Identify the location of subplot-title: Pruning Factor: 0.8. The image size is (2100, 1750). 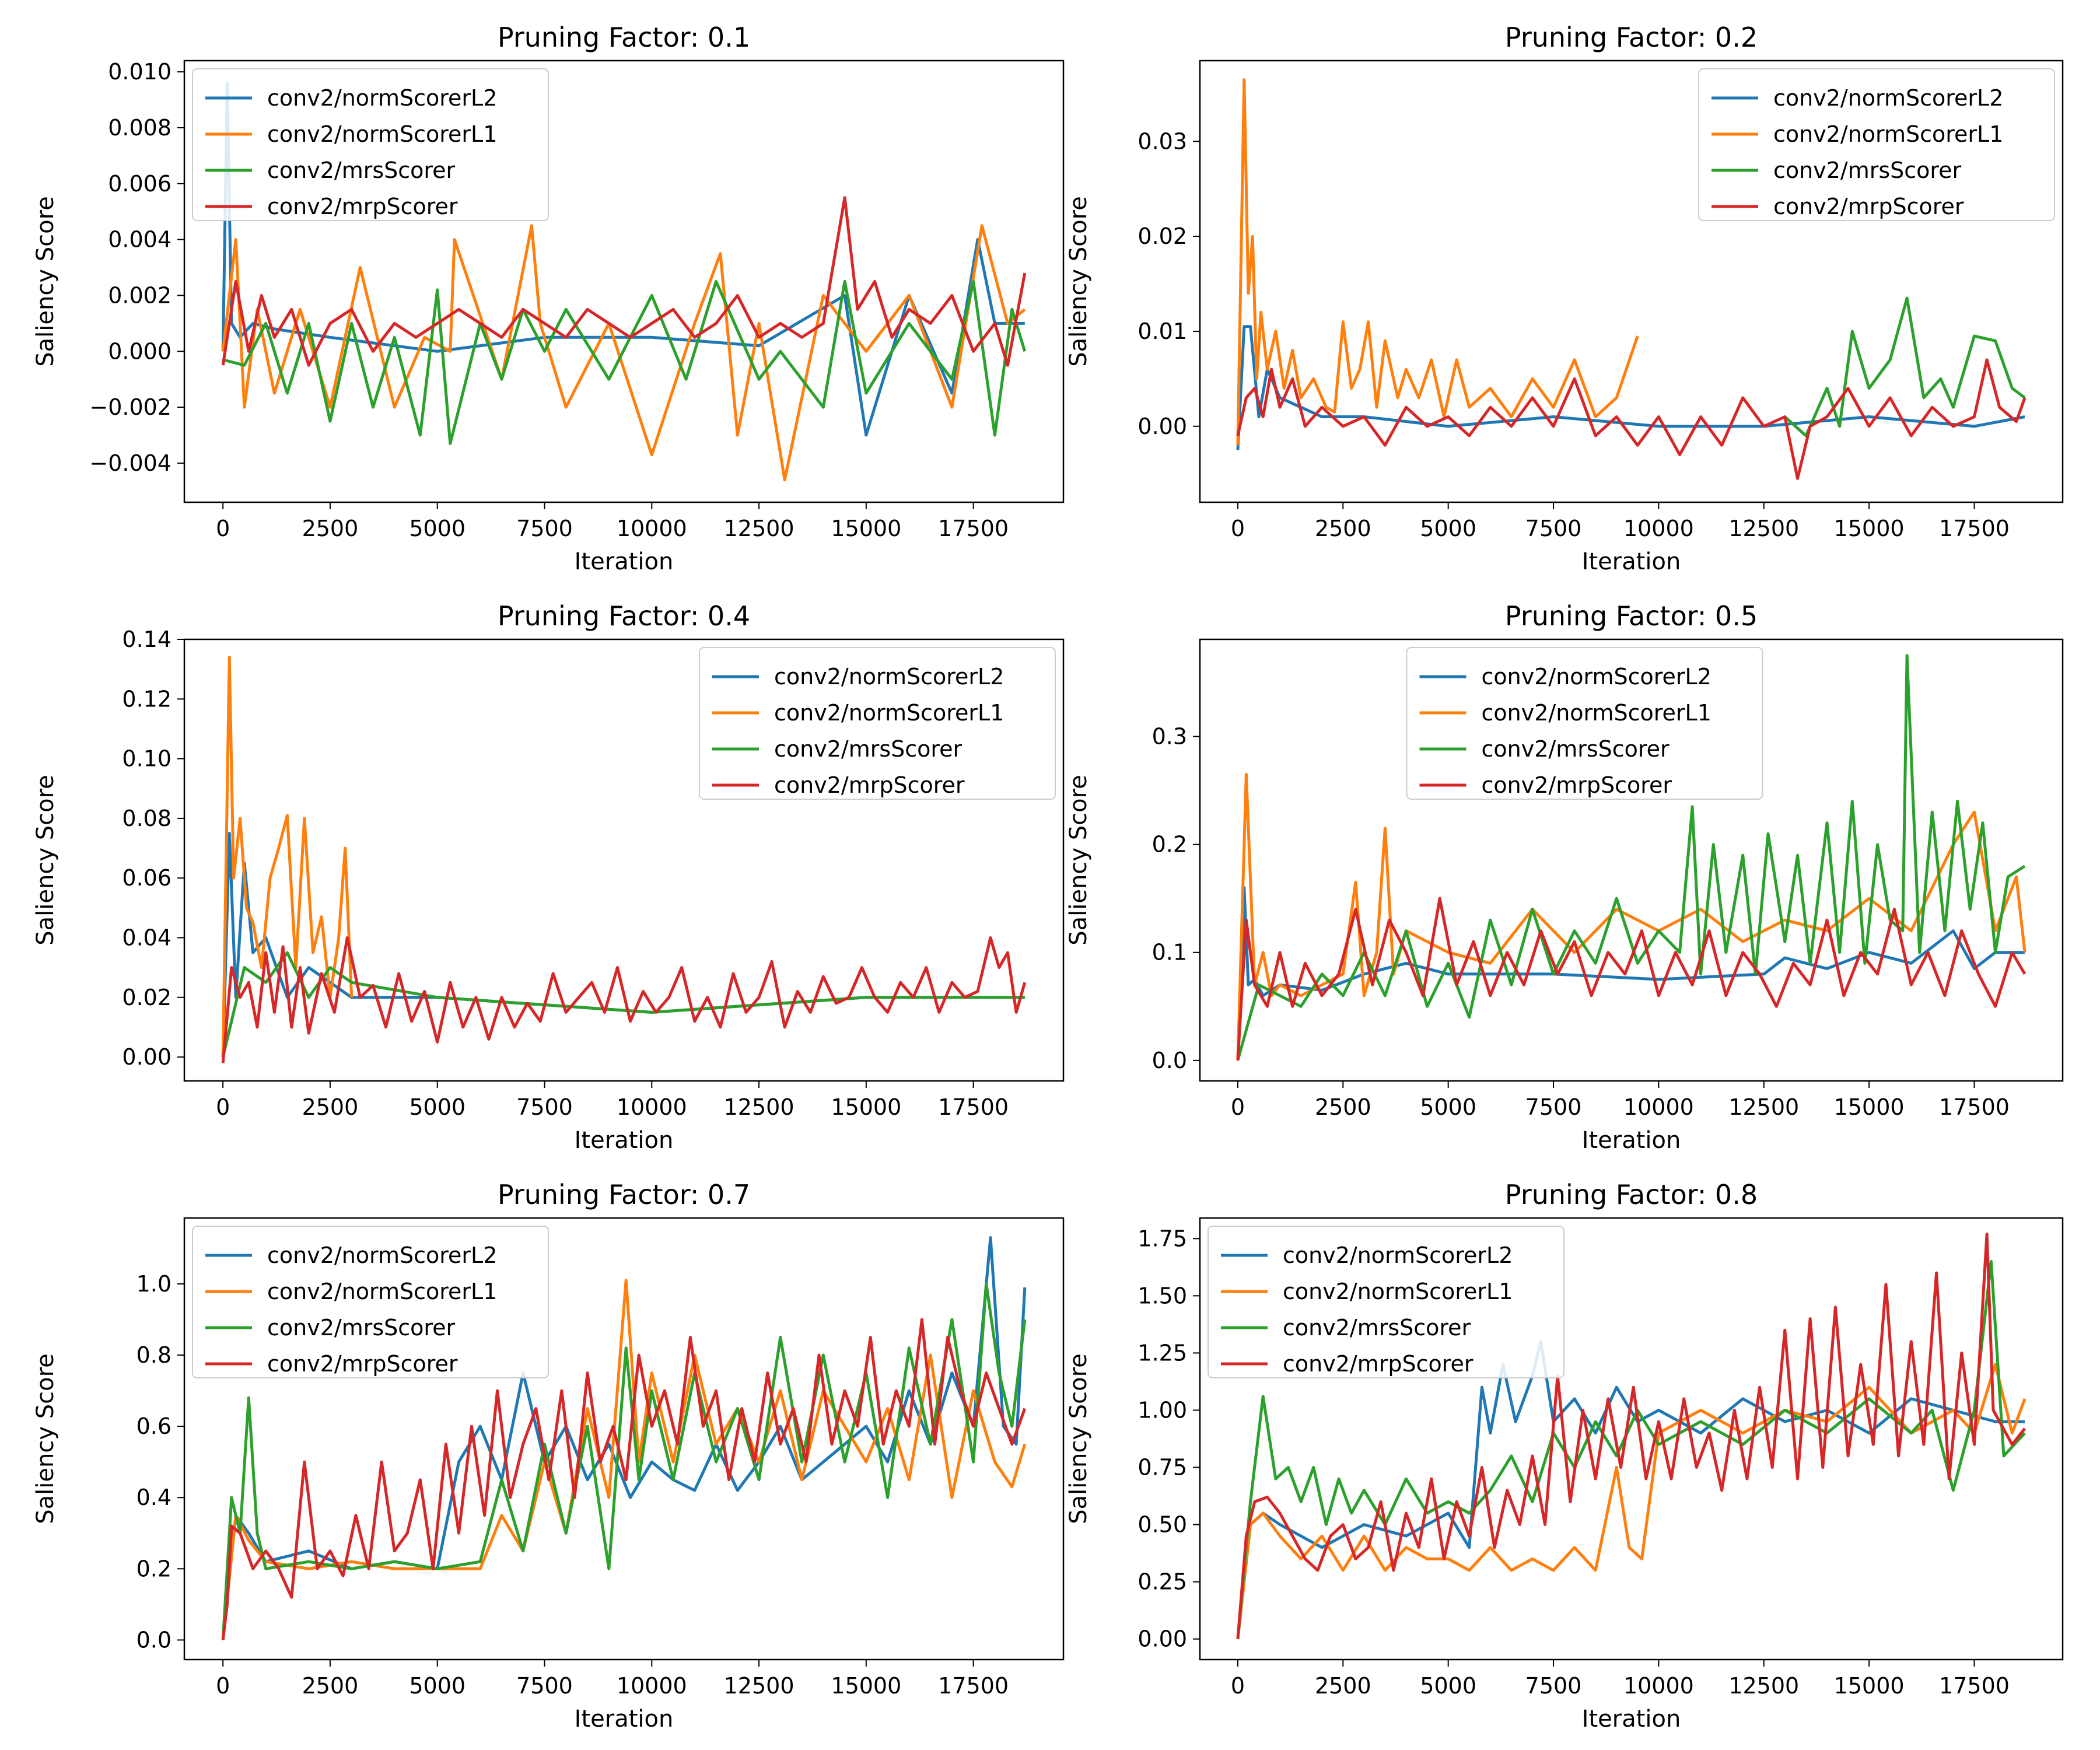
(1631, 1194).